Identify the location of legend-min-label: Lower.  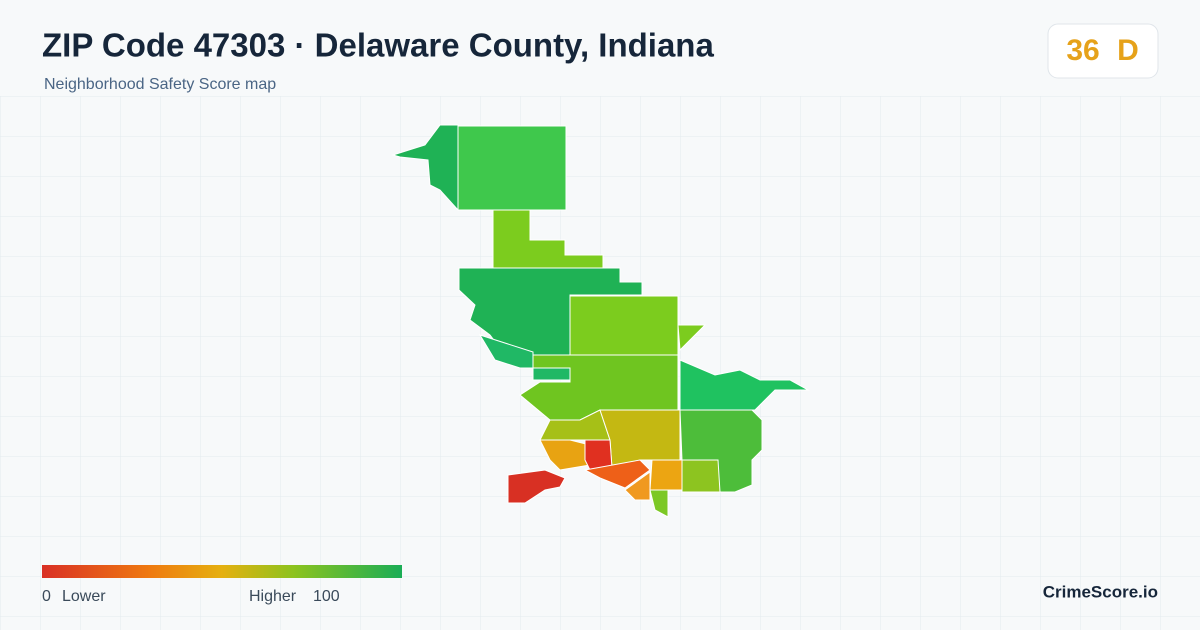
(84, 596).